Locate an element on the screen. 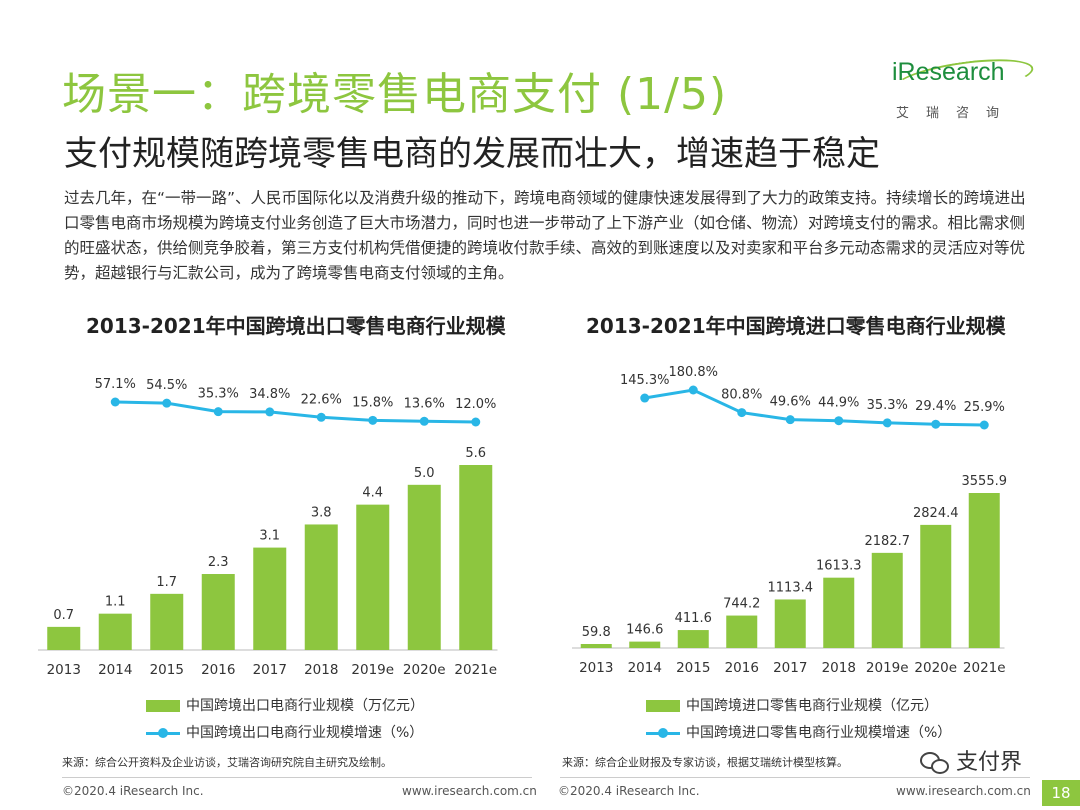 The image size is (1080, 810). footer-url-right: www.iresearch.com.cn is located at coordinates (963, 791).